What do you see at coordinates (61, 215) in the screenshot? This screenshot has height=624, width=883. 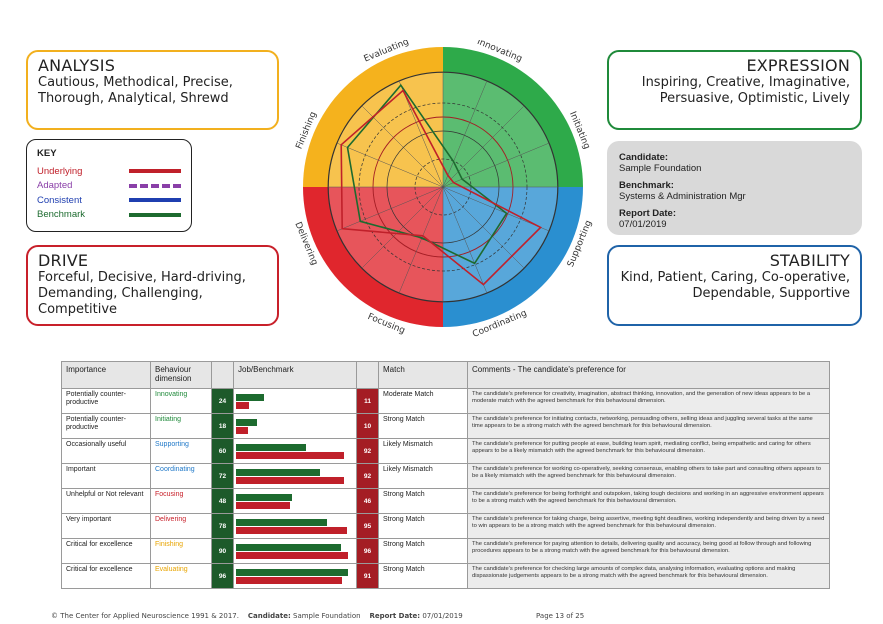 I see `key-label: Benchmark` at bounding box center [61, 215].